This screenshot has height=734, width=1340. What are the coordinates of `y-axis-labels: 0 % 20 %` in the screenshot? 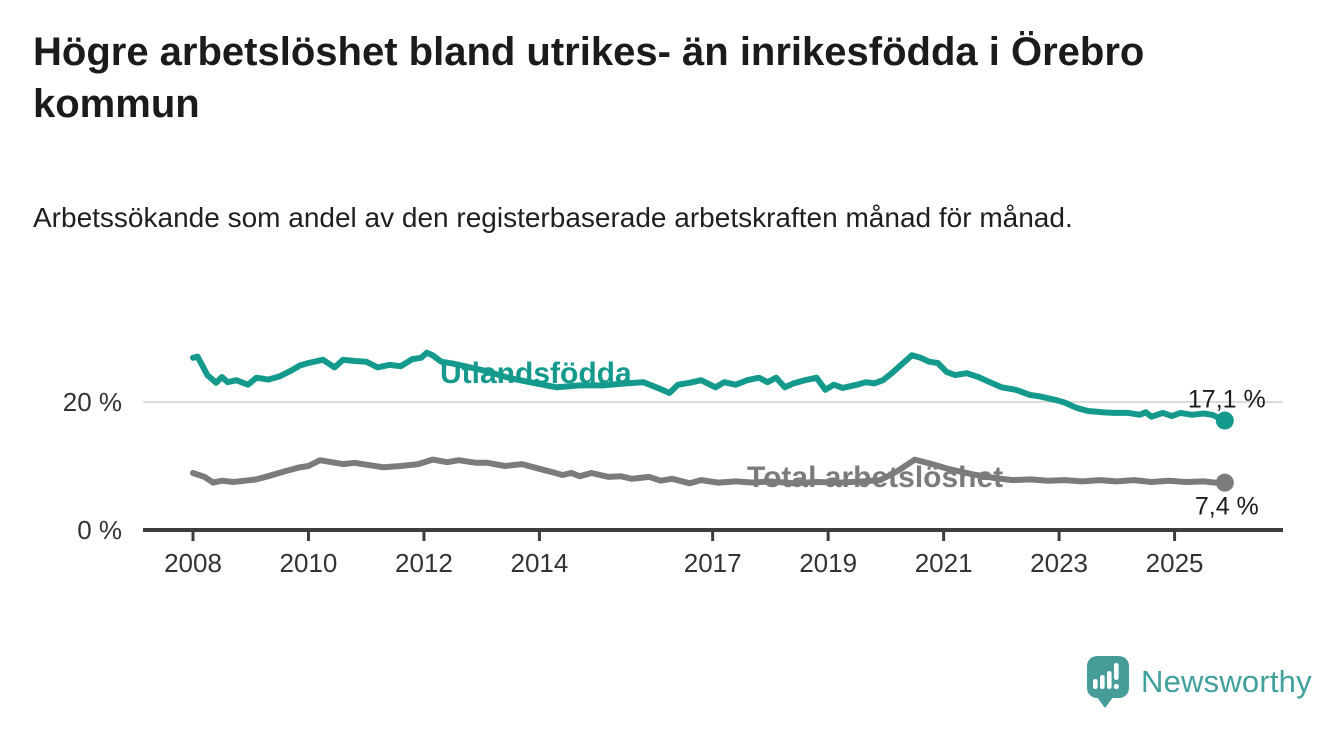 It's located at (92, 466).